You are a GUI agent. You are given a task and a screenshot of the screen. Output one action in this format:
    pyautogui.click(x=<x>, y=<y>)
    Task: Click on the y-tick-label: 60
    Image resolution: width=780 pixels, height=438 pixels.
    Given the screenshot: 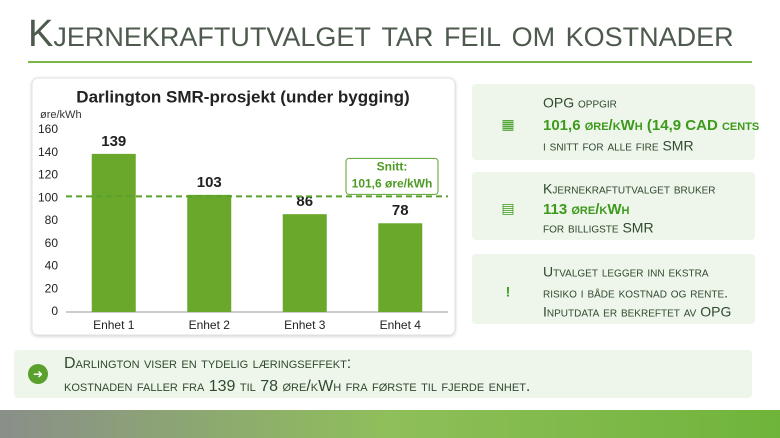 What is the action you would take?
    pyautogui.click(x=52, y=243)
    